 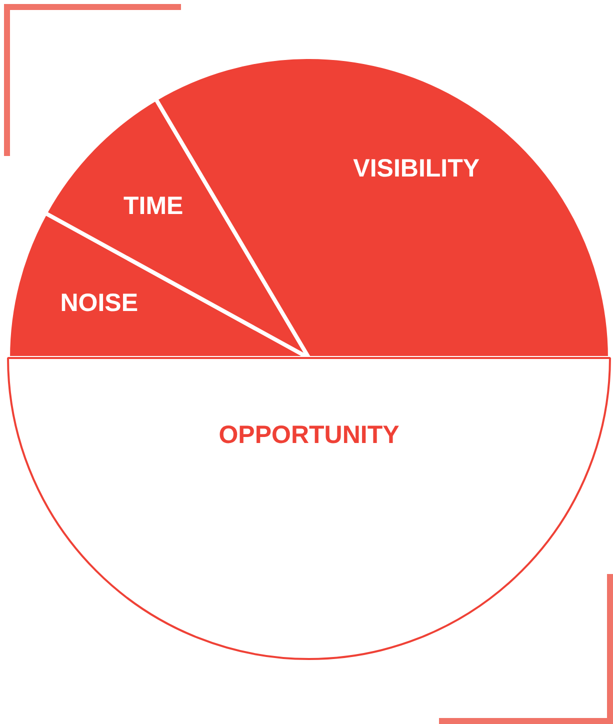 What do you see at coordinates (99, 302) in the screenshot?
I see `slice-label: NOISE` at bounding box center [99, 302].